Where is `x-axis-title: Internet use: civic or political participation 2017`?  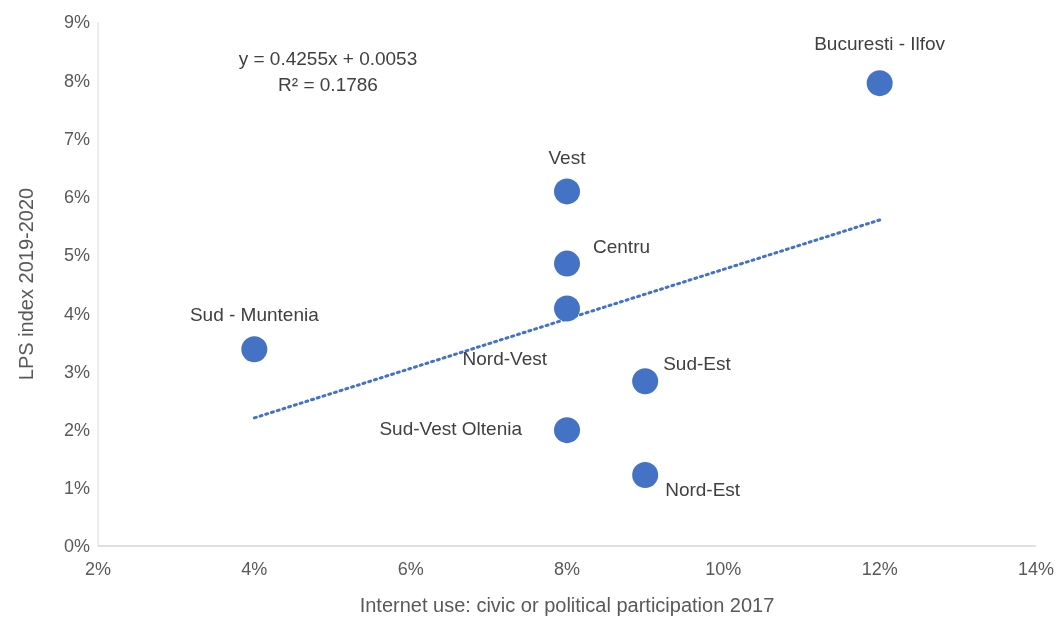 x-axis-title: Internet use: civic or political participation 2017 is located at coordinates (567, 605).